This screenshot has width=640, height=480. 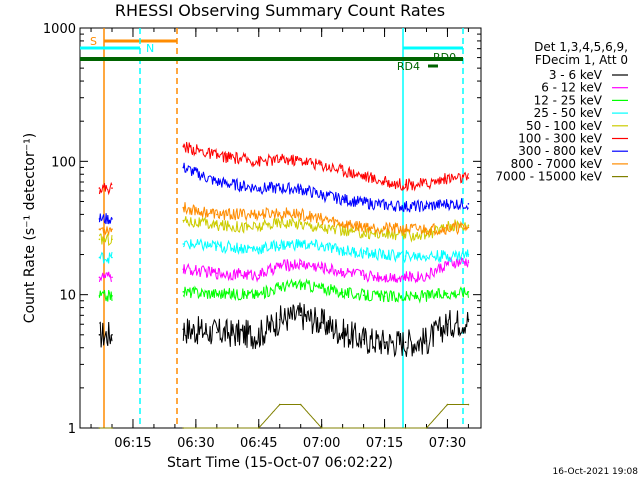 What do you see at coordinates (557, 164) in the screenshot?
I see `legend-label: 800 - 7000 keV` at bounding box center [557, 164].